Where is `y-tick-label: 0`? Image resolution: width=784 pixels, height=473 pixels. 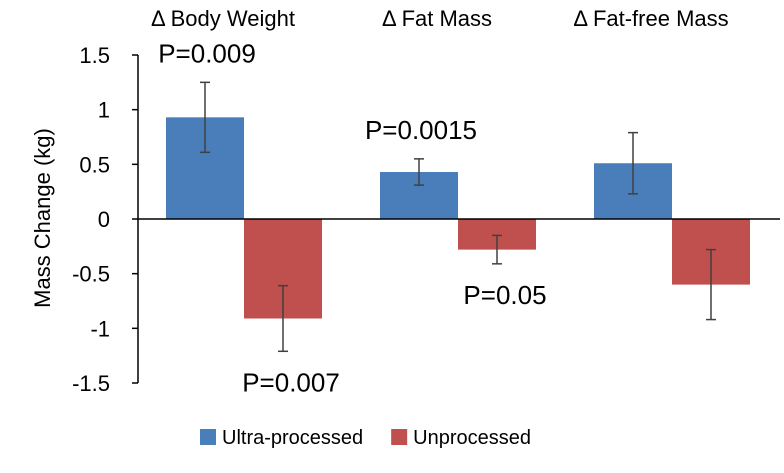
y-tick-label: 0 is located at coordinates (104, 219).